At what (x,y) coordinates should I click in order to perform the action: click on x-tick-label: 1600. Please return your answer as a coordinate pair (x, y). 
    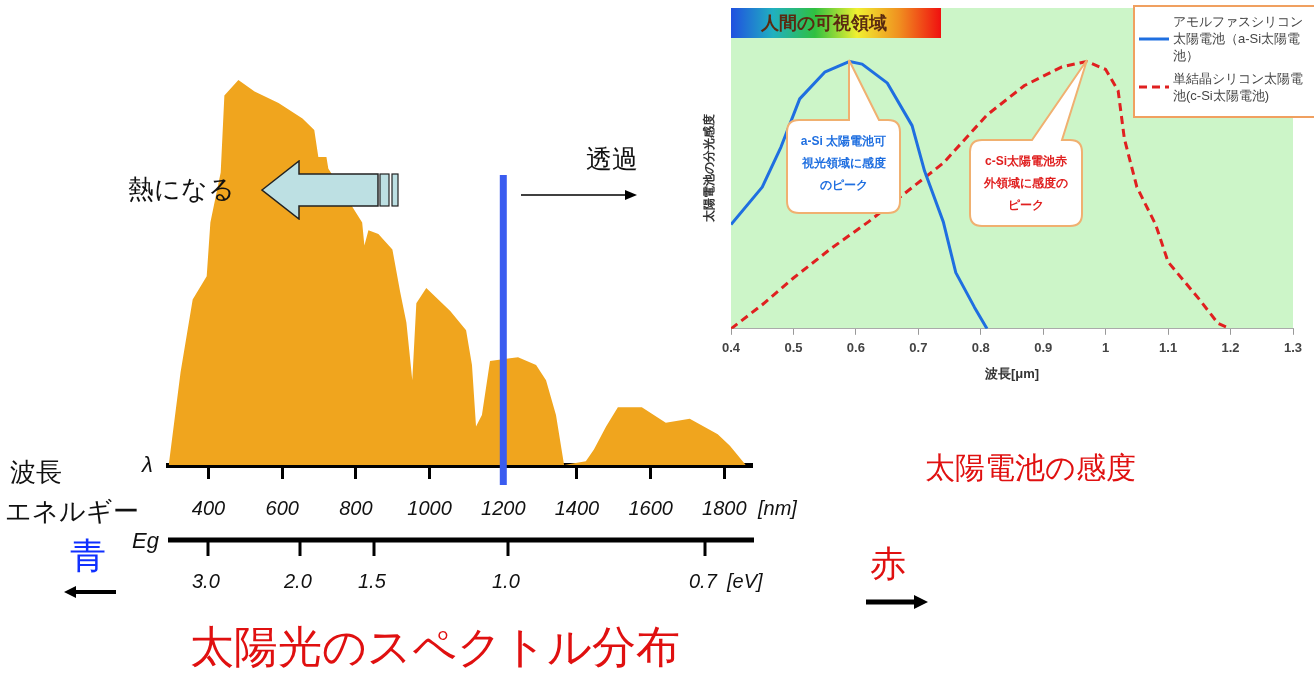
    Looking at the image, I should click on (650, 507).